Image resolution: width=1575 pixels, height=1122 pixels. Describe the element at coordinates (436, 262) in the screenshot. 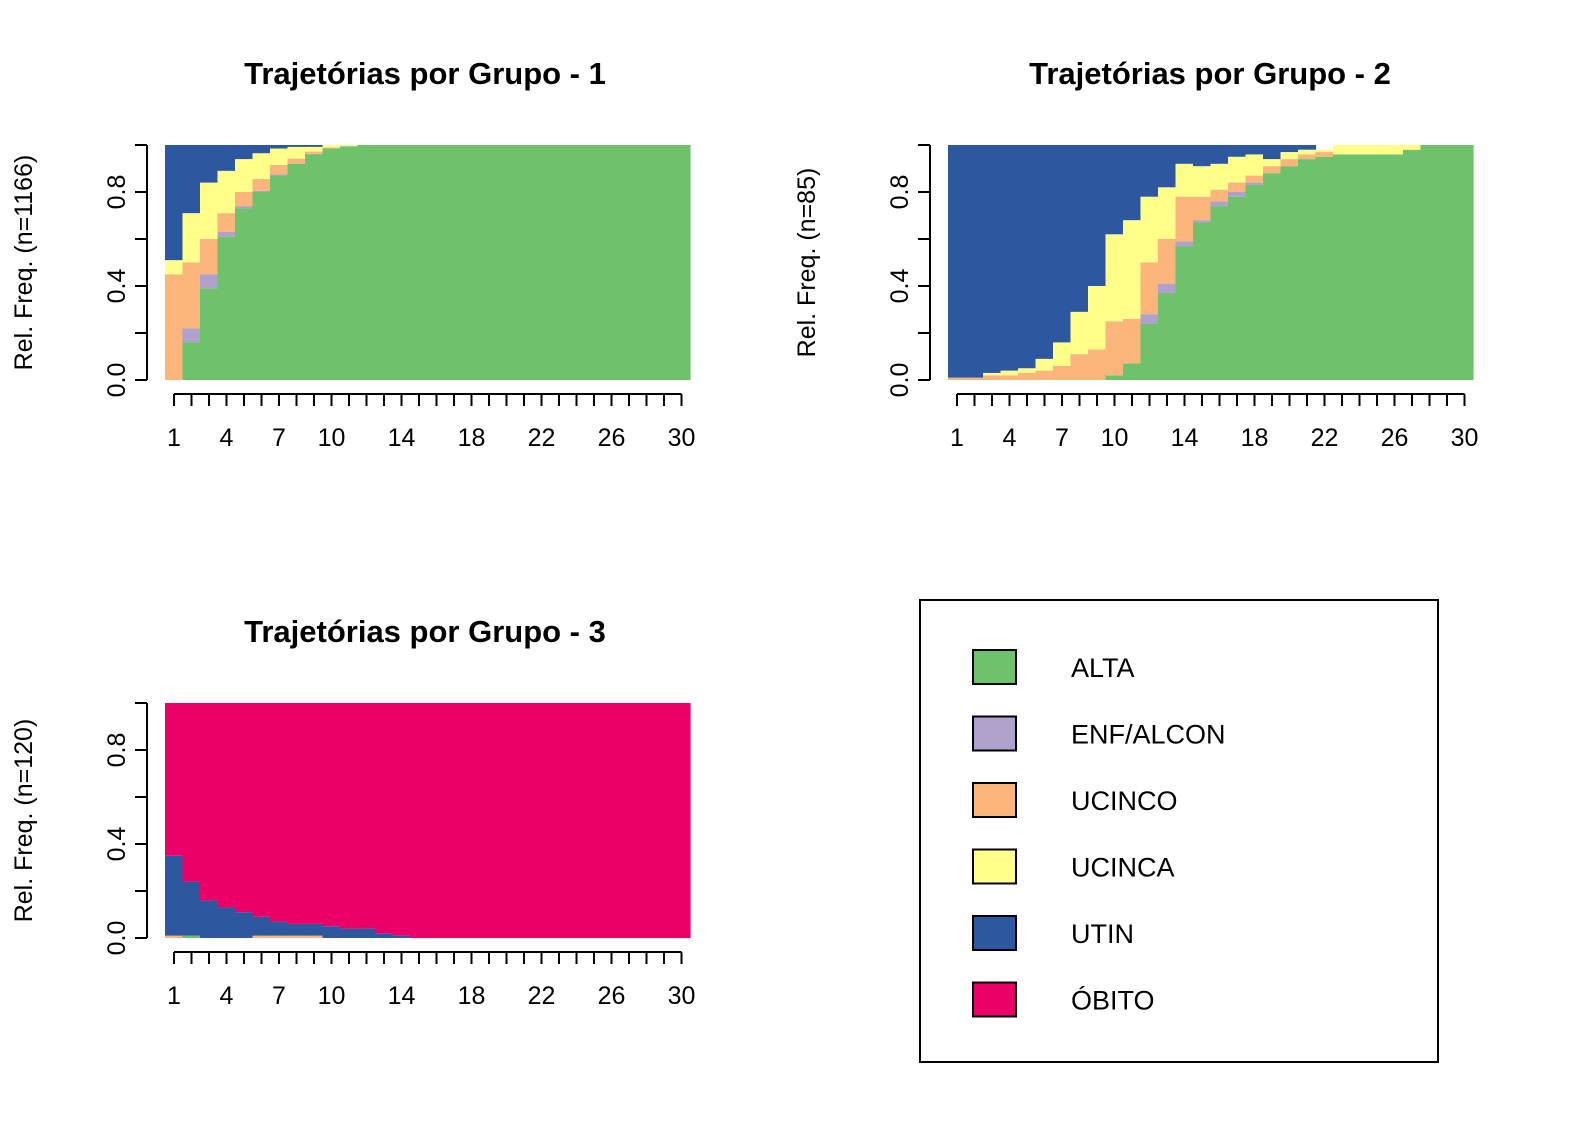

I see `bar-segment-alta-x16` at that location.